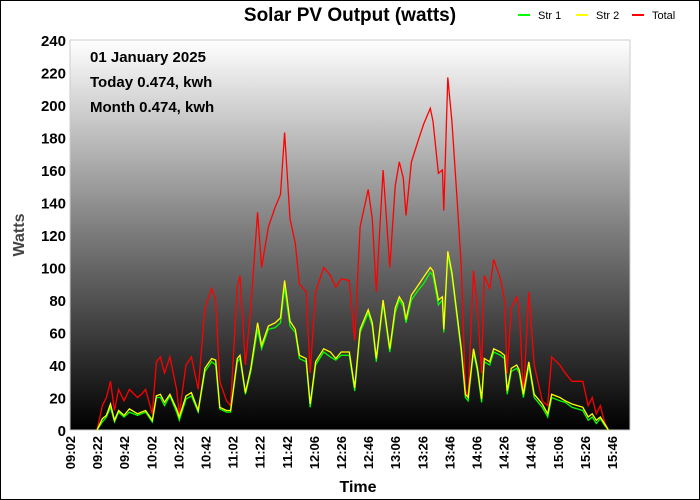 The height and width of the screenshot is (500, 700). Describe the element at coordinates (233, 452) in the screenshot. I see `x-tick-label: 11:02` at that location.